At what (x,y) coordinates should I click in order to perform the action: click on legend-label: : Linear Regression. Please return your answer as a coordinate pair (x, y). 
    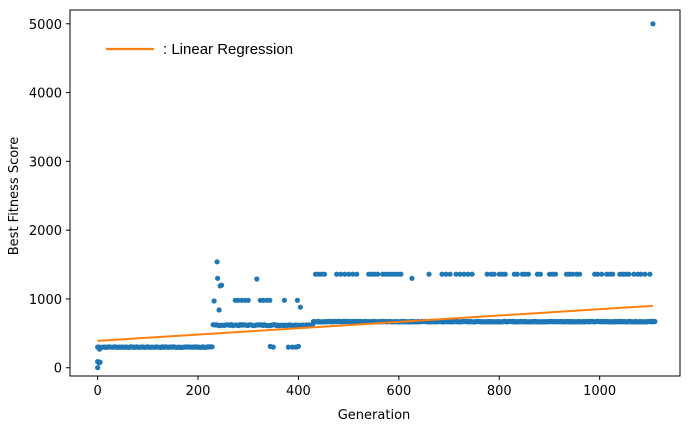
    Looking at the image, I should click on (228, 49).